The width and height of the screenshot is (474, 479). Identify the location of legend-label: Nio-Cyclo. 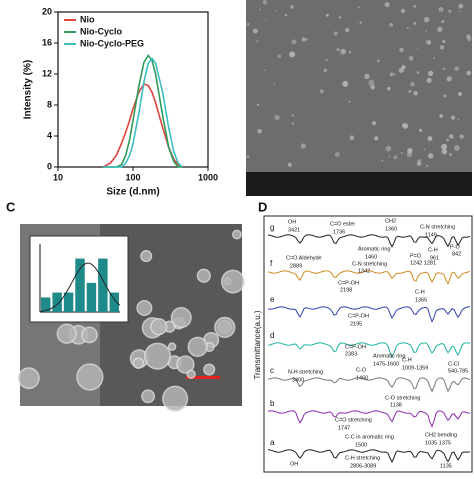
(101, 31).